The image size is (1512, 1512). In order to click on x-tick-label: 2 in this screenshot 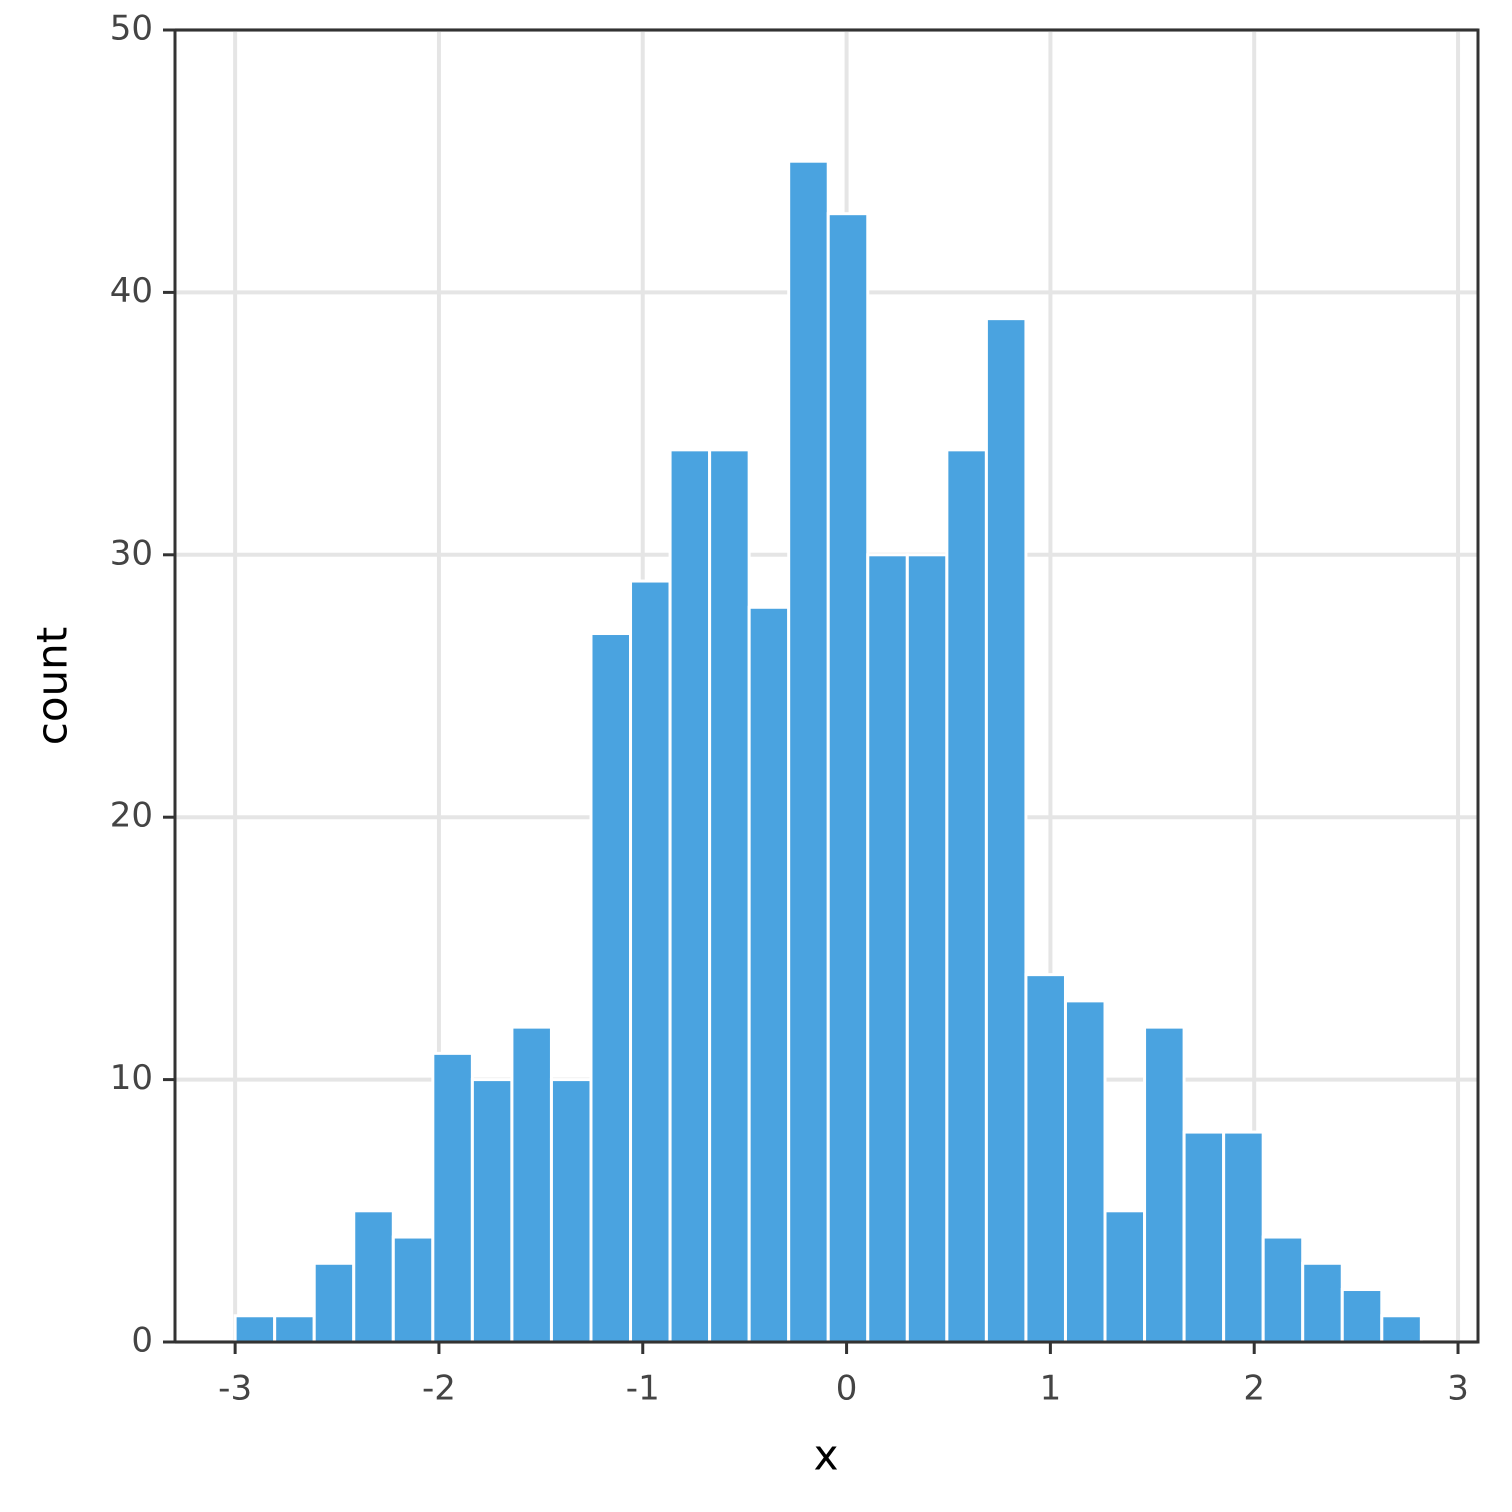, I will do `click(1254, 1389)`.